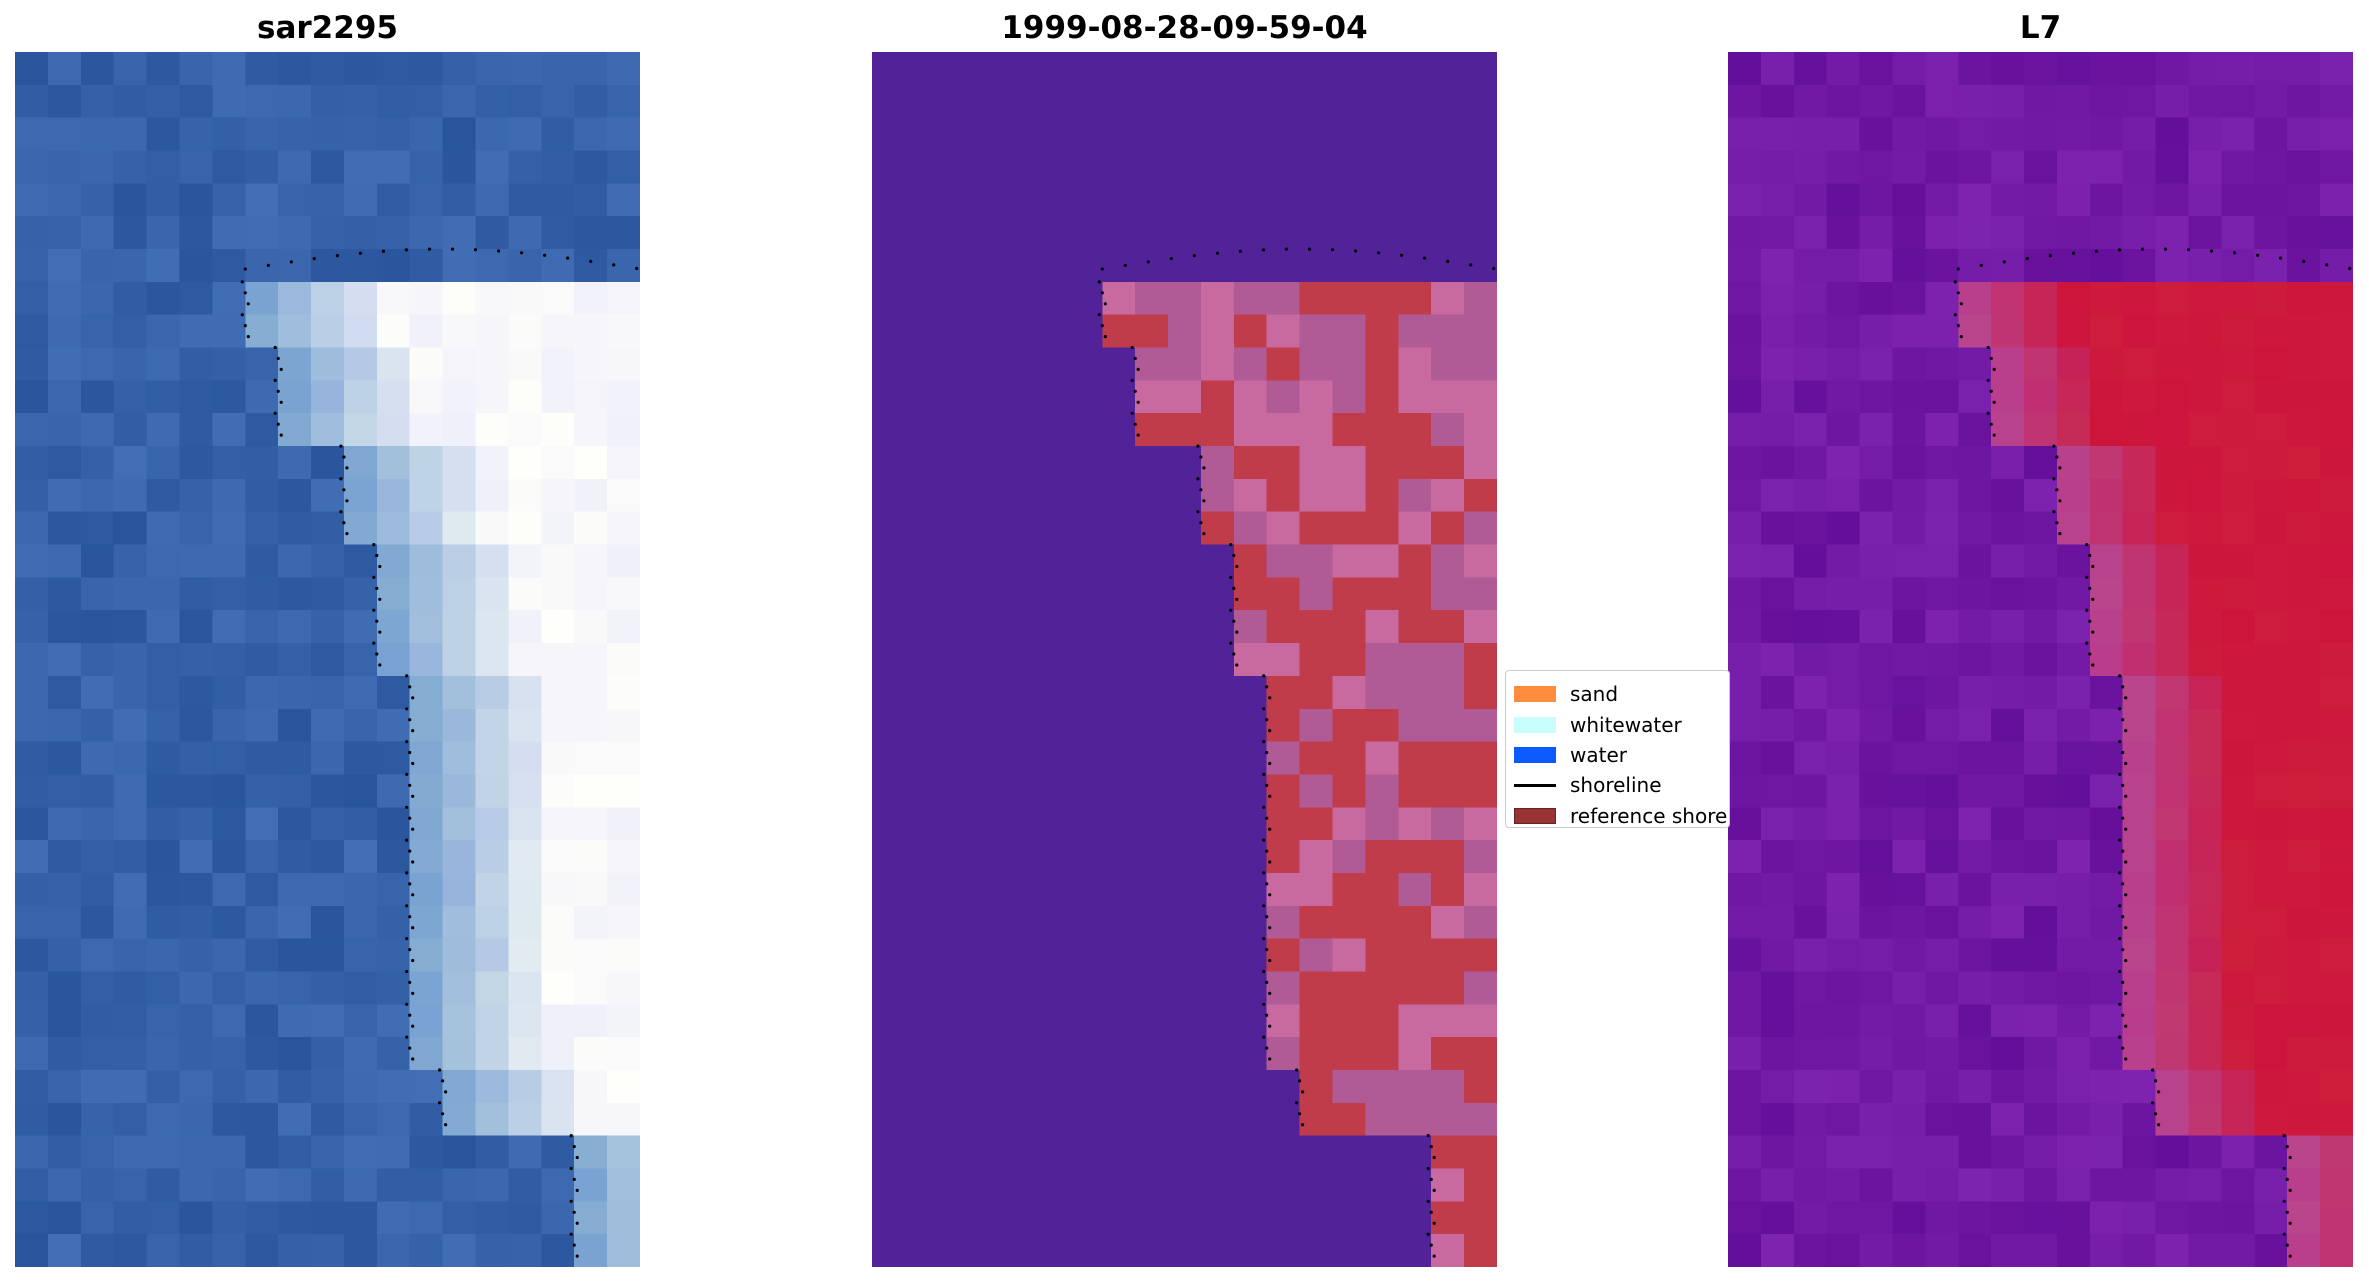  Describe the element at coordinates (2040, 28) in the screenshot. I see `panel-title-index: L7` at that location.